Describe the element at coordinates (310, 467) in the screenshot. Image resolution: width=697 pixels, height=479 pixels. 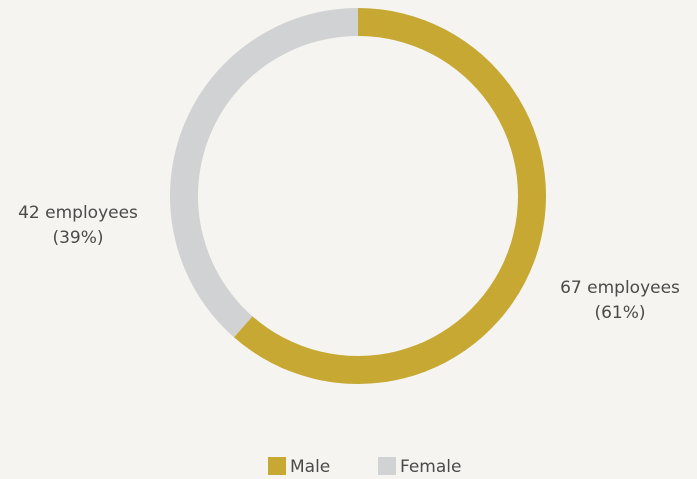
I see `legend-label: Male` at that location.